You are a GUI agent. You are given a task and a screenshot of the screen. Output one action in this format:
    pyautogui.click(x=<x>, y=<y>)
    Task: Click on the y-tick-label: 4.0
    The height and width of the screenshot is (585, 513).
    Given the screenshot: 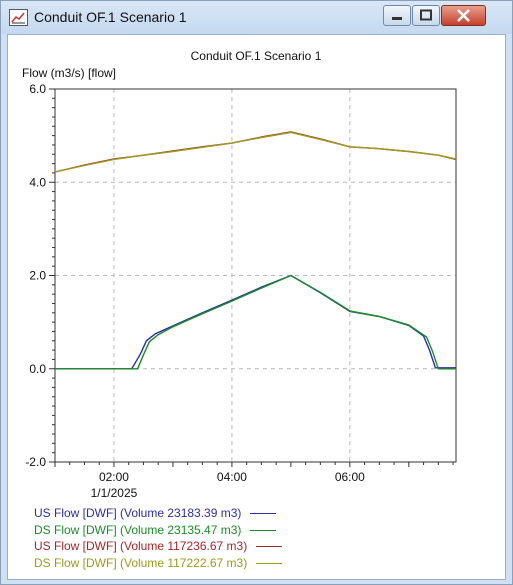 What is the action you would take?
    pyautogui.click(x=37, y=182)
    